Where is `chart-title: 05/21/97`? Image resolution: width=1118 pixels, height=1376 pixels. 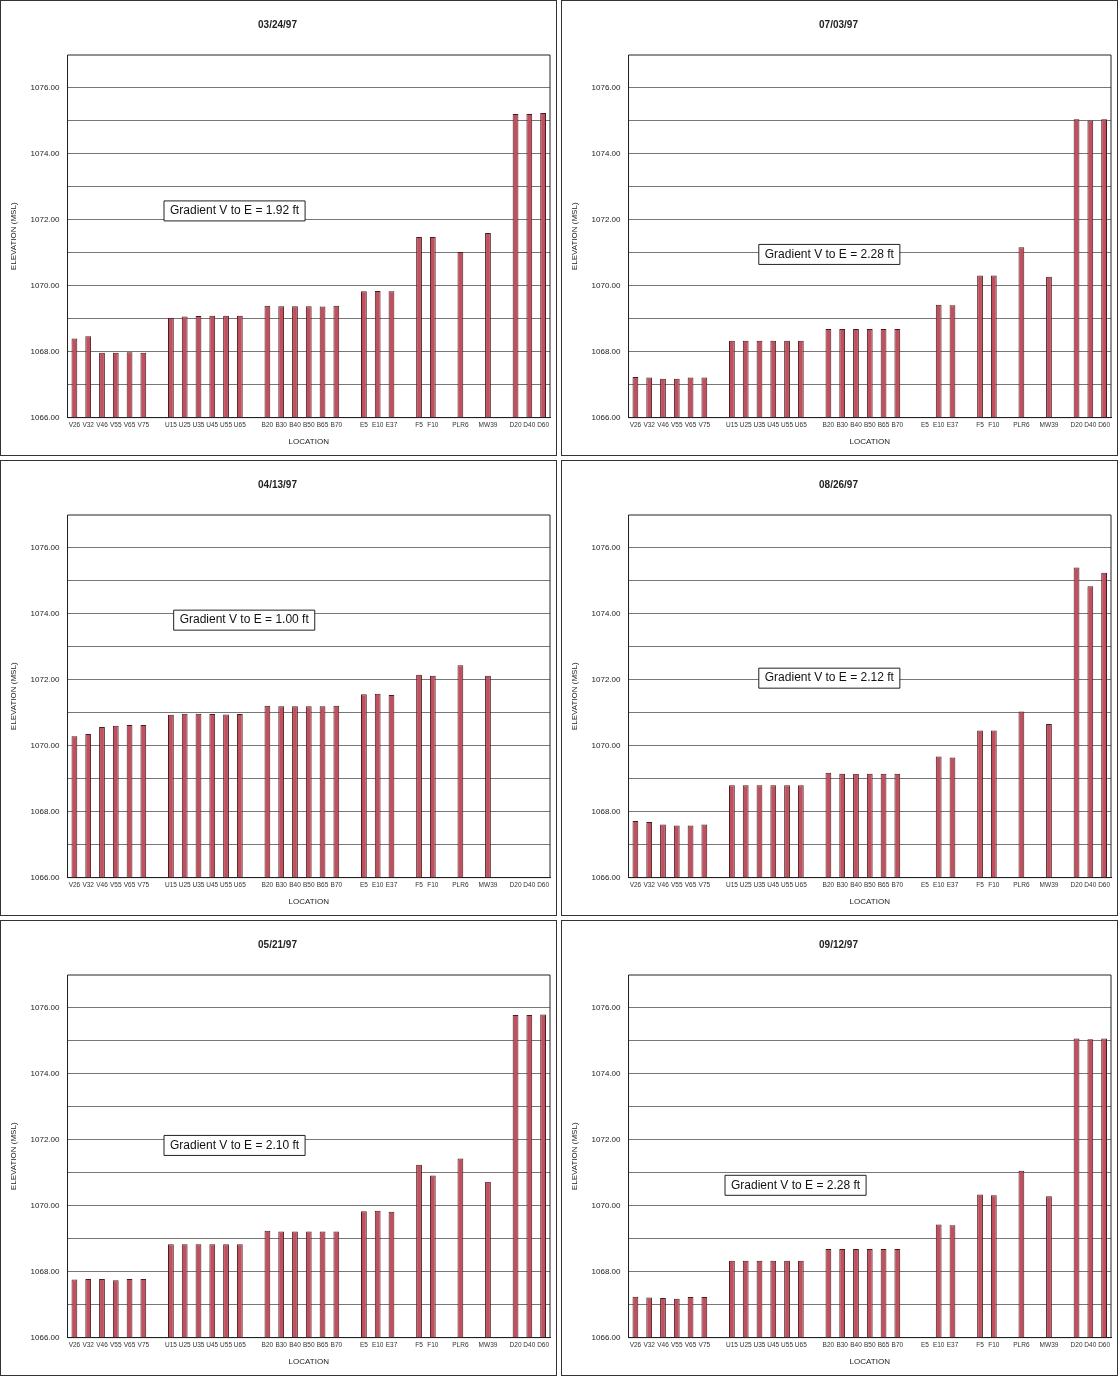 chart-title: 05/21/97 is located at coordinates (278, 944).